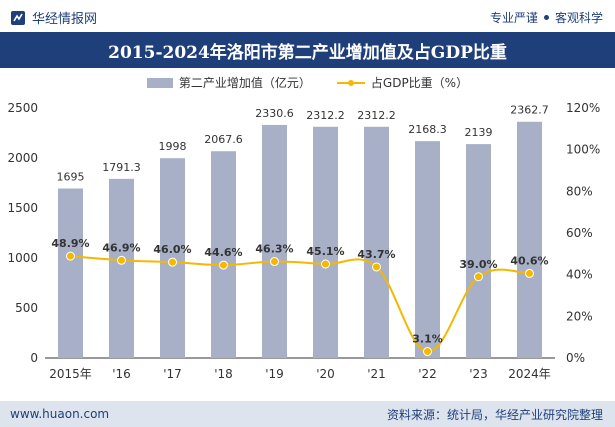  I want to click on legend-item-line: 占GDP比重（%）, so click(402, 82).